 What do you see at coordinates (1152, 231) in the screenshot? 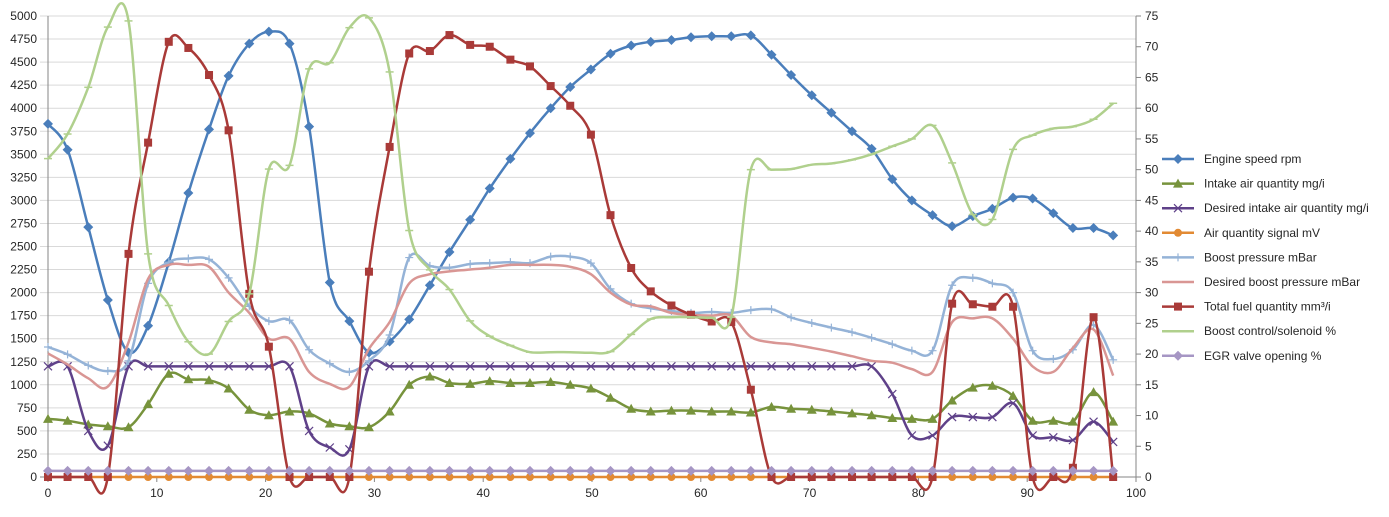
I see `y2-tick-label: 40` at bounding box center [1152, 231].